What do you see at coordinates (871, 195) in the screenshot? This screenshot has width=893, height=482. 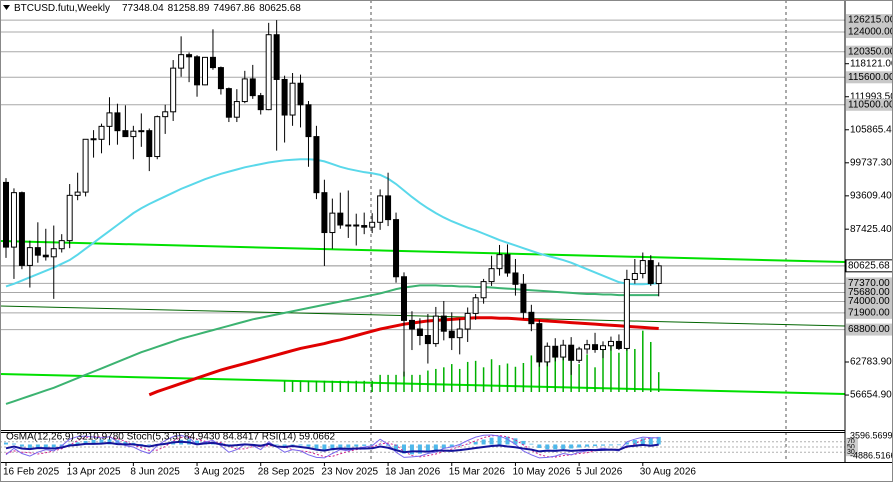 I see `y-tick-label: 93609.40` at bounding box center [871, 195].